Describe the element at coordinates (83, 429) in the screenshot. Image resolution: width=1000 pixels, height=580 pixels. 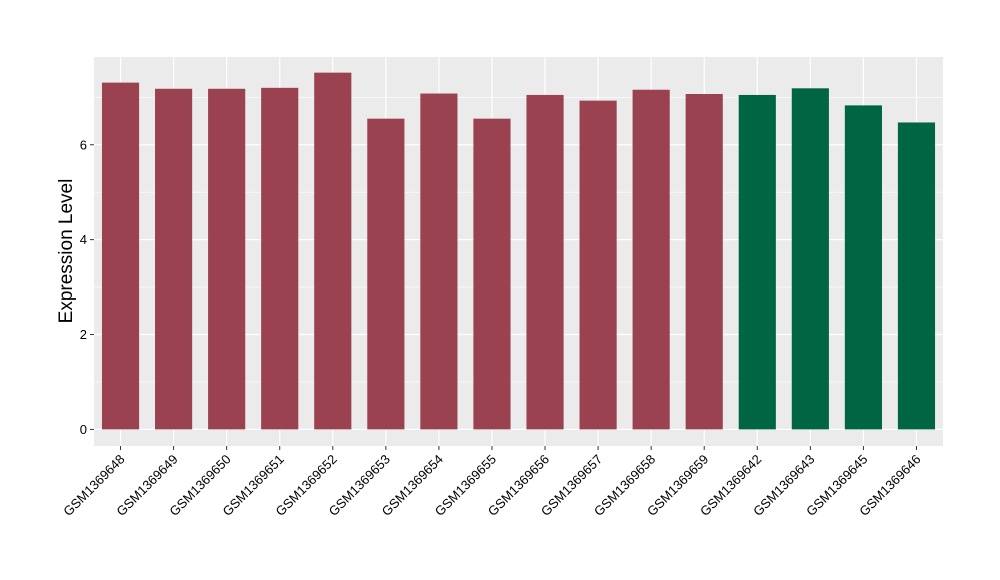
I see `y-tick-label: 0` at that location.